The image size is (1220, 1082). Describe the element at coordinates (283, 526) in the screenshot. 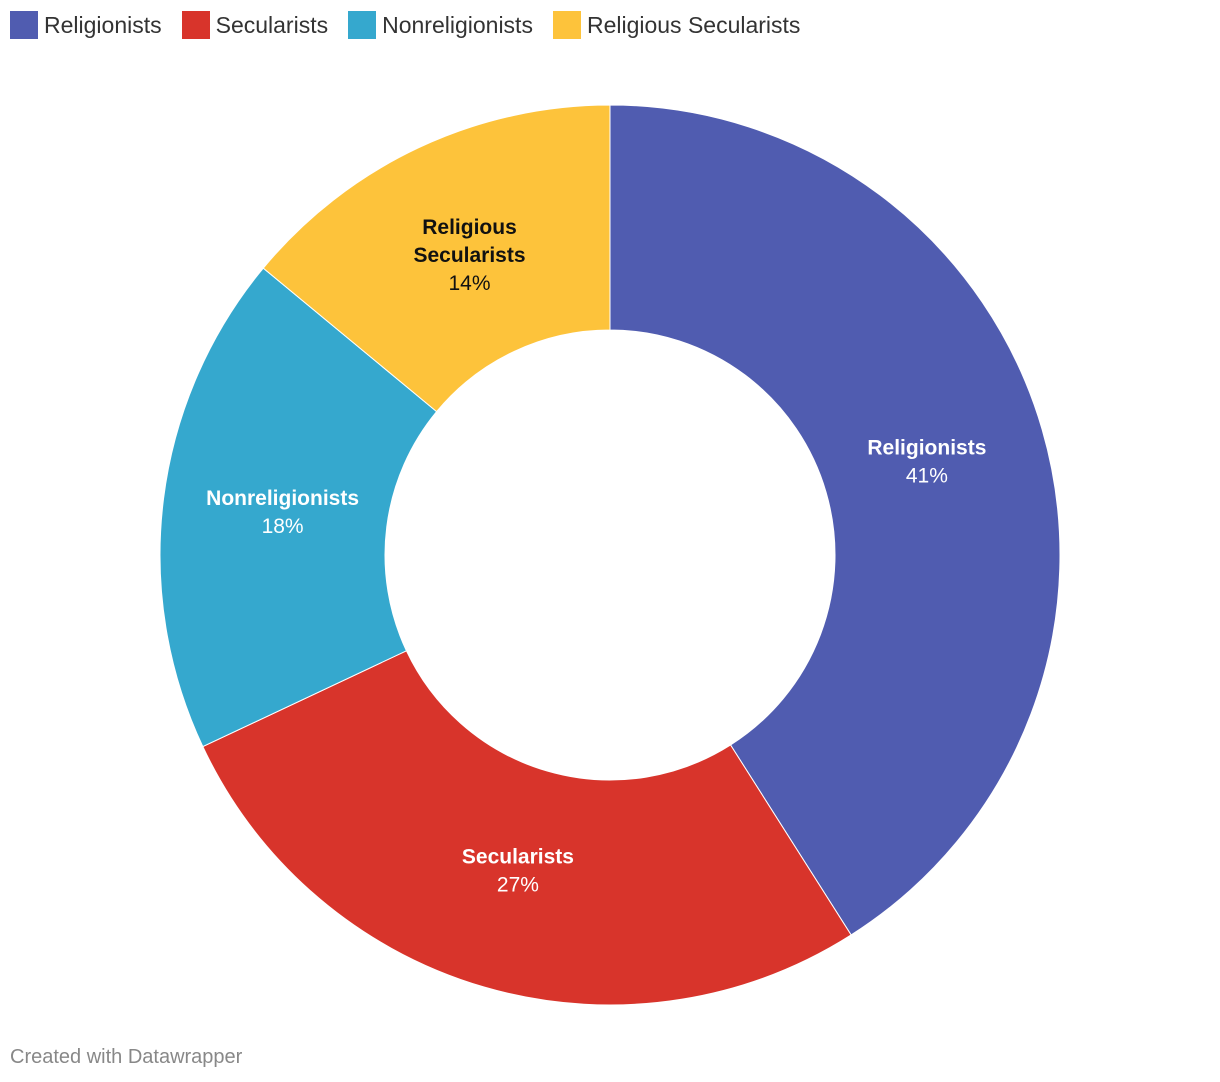

I see `slice-label-value-nonreligionists: 18%` at that location.